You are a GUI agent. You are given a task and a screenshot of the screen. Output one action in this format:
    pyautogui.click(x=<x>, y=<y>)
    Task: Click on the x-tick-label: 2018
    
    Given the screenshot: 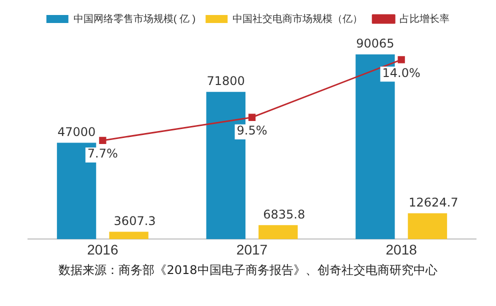 What is the action you would take?
    pyautogui.click(x=402, y=249)
    